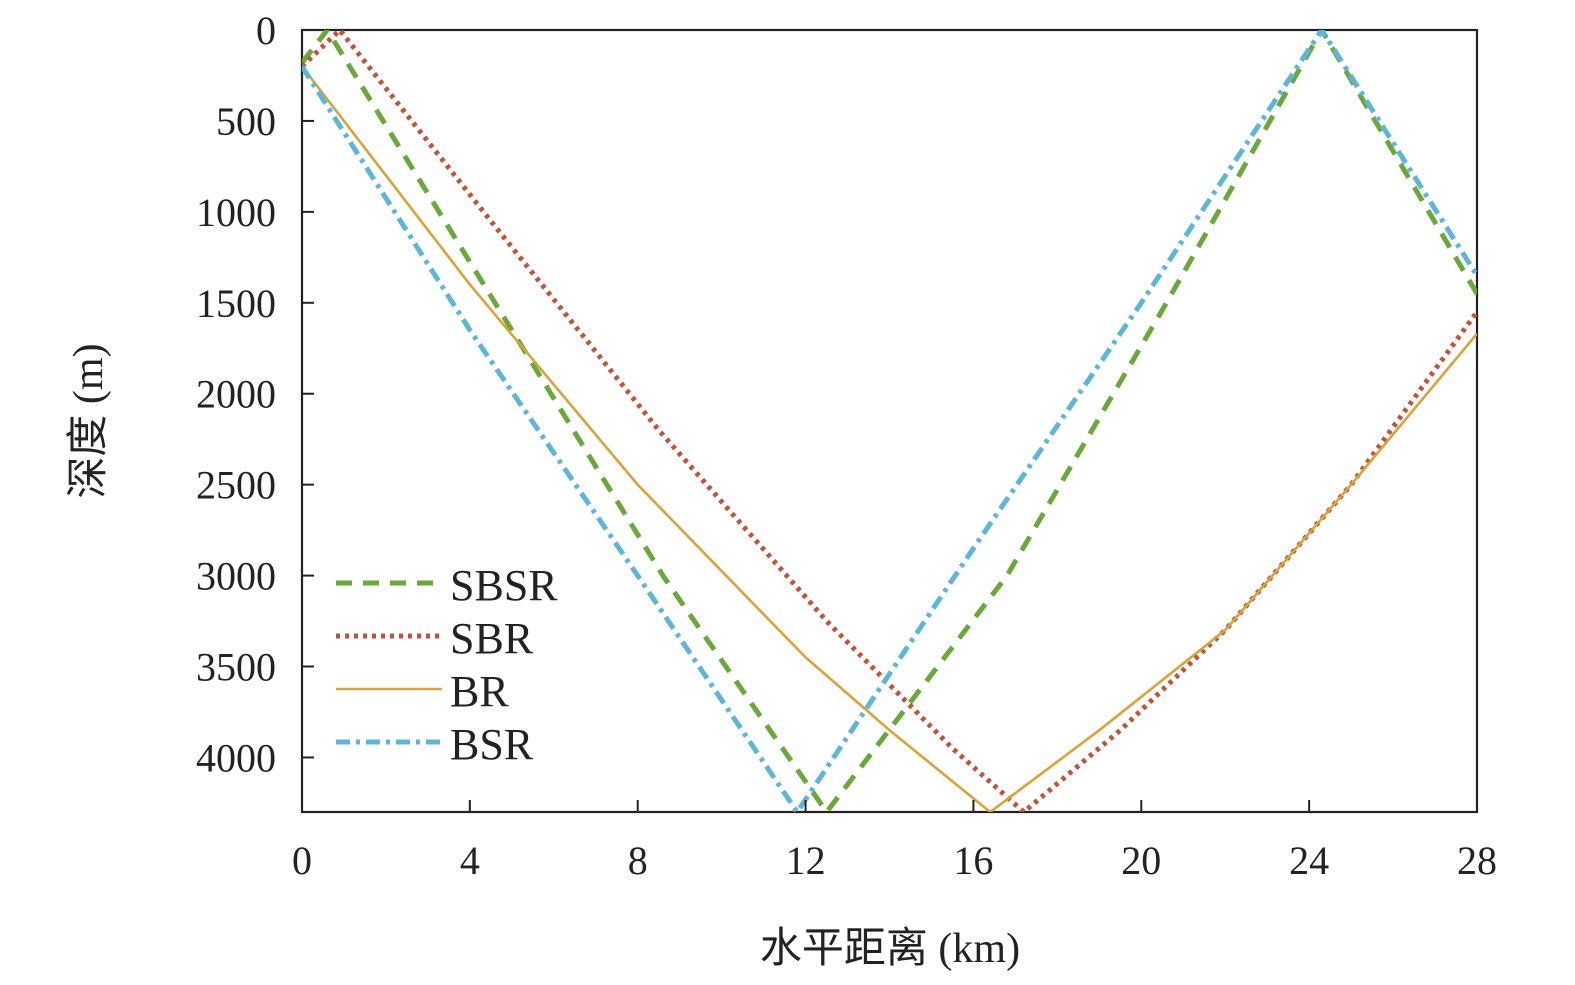 The height and width of the screenshot is (985, 1575). I want to click on x-tick-label: 20, so click(1141, 860).